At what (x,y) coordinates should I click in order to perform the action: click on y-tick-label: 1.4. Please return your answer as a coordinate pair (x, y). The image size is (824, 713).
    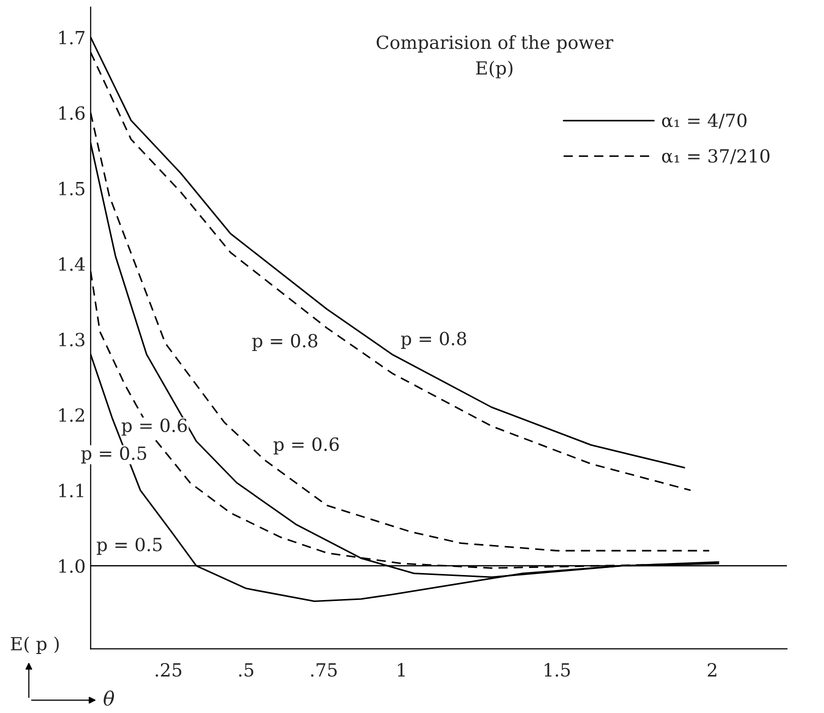
    Looking at the image, I should click on (72, 264).